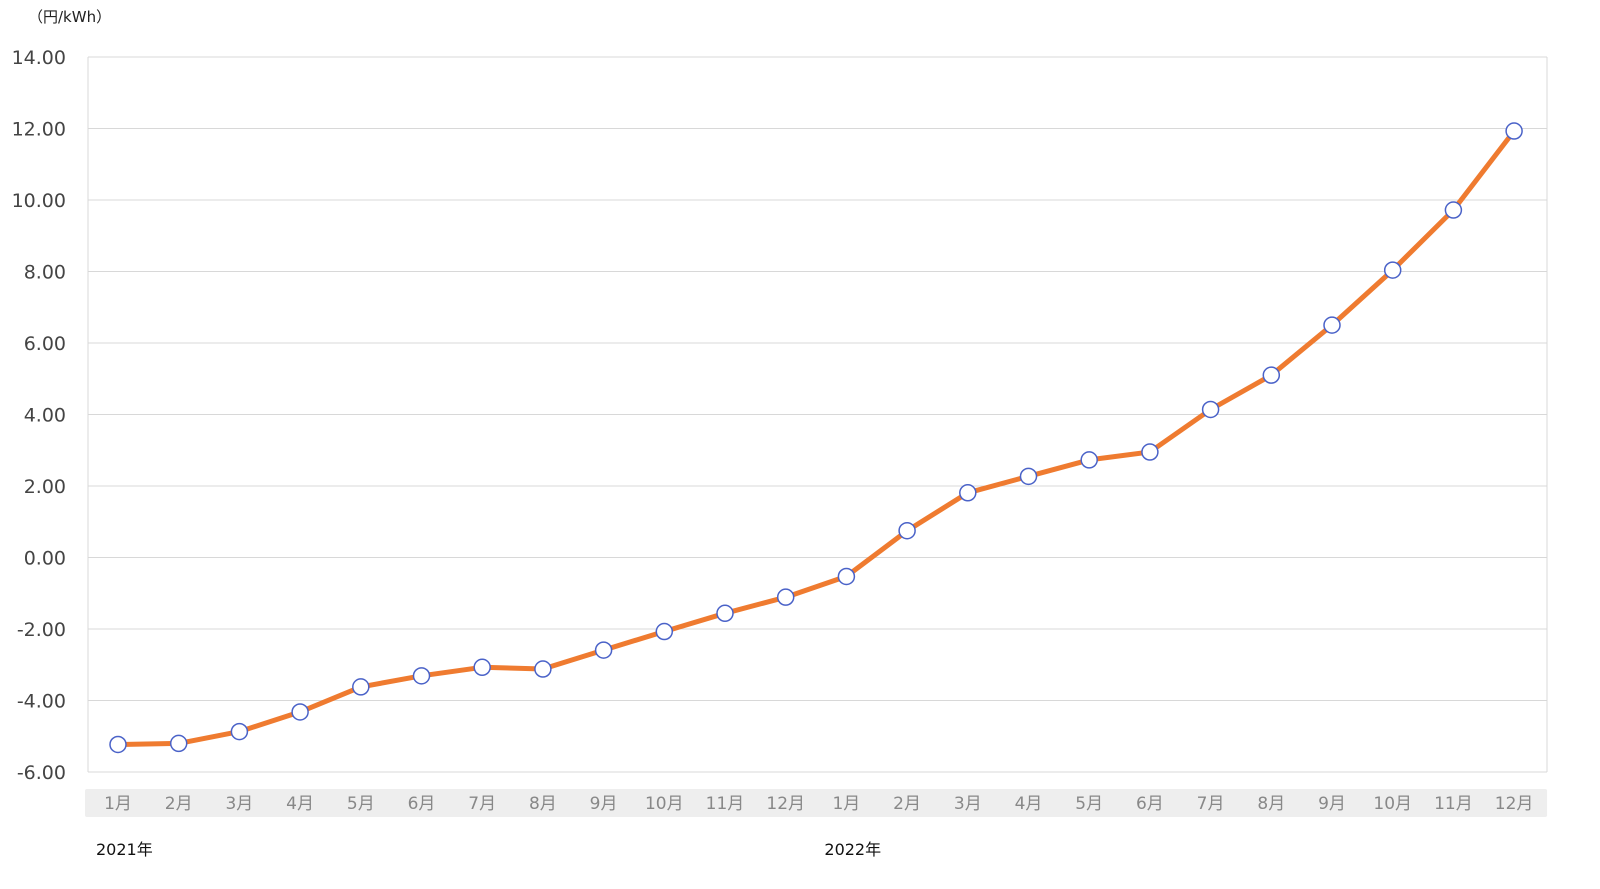  I want to click on y-tick-label: -2.00, so click(41, 630).